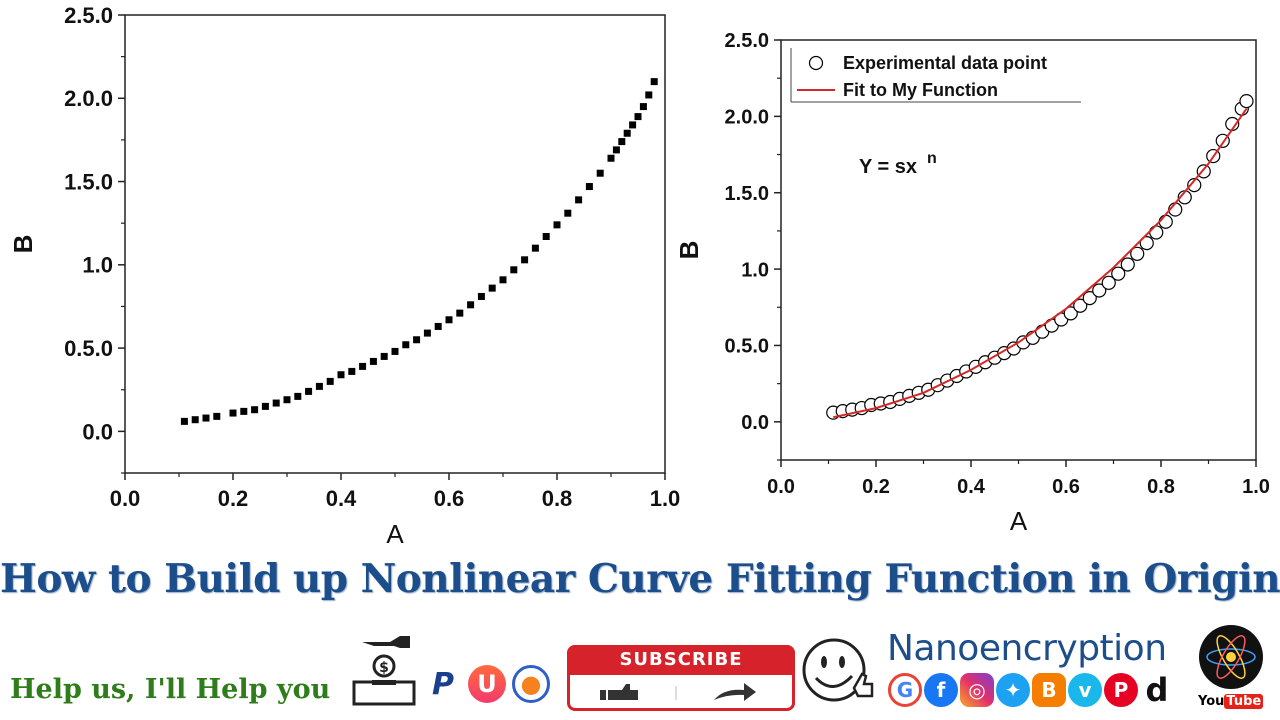 The width and height of the screenshot is (1280, 720). What do you see at coordinates (1031, 690) in the screenshot?
I see `social-icons: G f ◎ ✦ B v P d` at bounding box center [1031, 690].